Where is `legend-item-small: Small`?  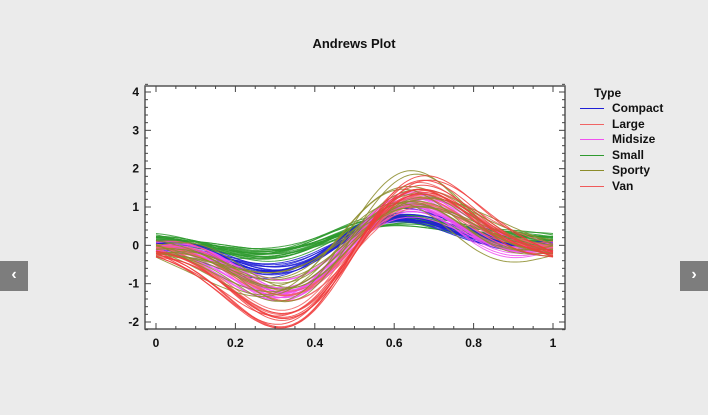 legend-item-small: Small is located at coordinates (633, 156).